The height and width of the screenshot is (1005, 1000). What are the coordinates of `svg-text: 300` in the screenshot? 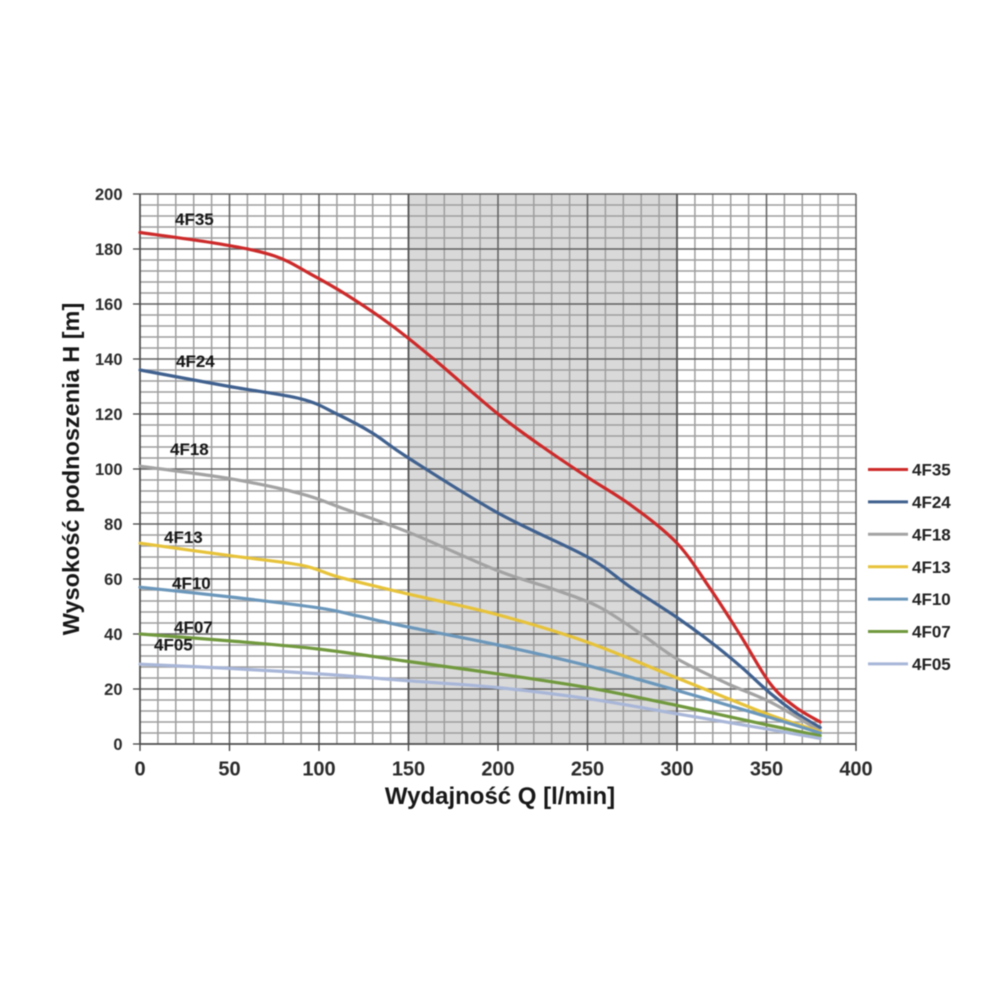 It's located at (676, 770).